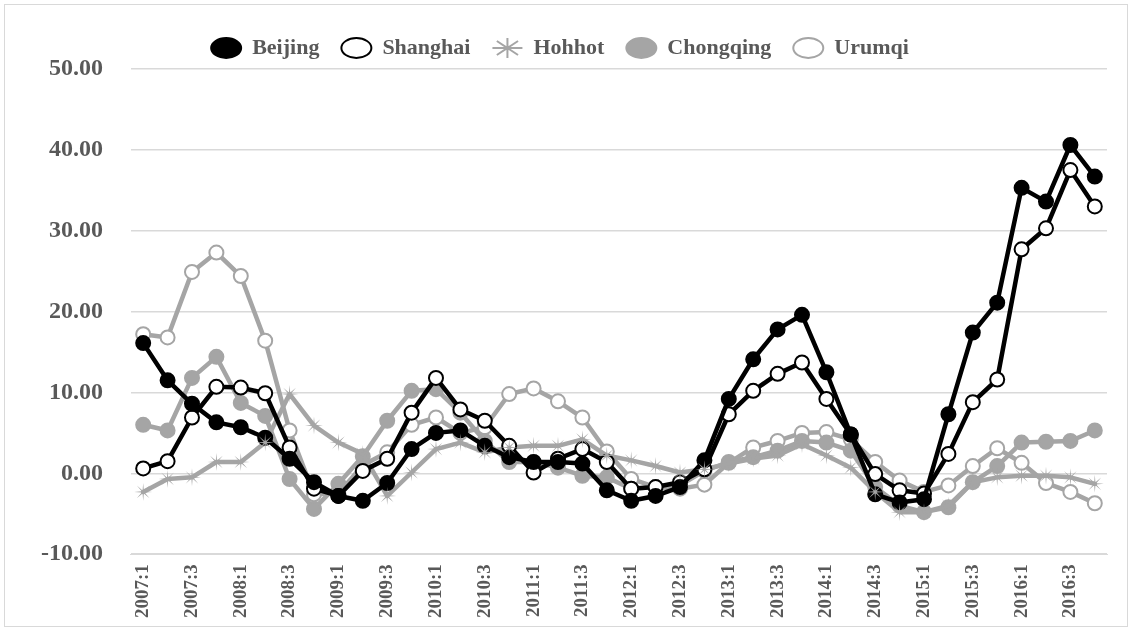 The height and width of the screenshot is (633, 1134). I want to click on x-tick-label: 2011:3, so click(581, 590).